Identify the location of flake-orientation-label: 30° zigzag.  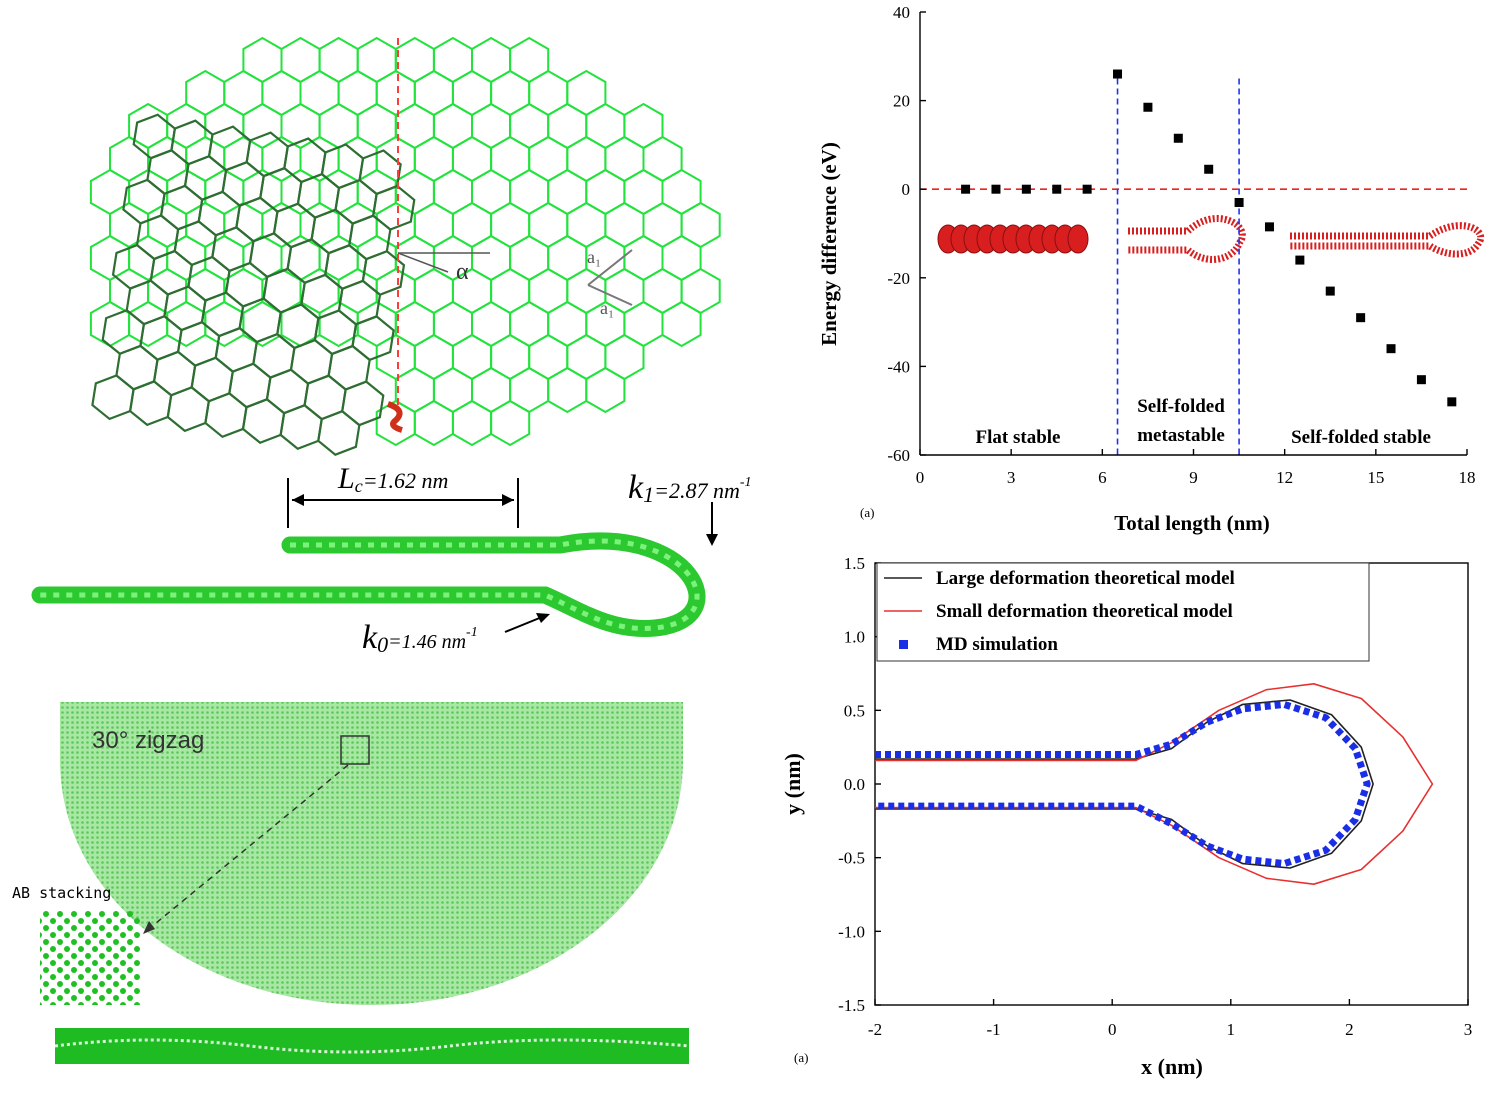
(148, 740).